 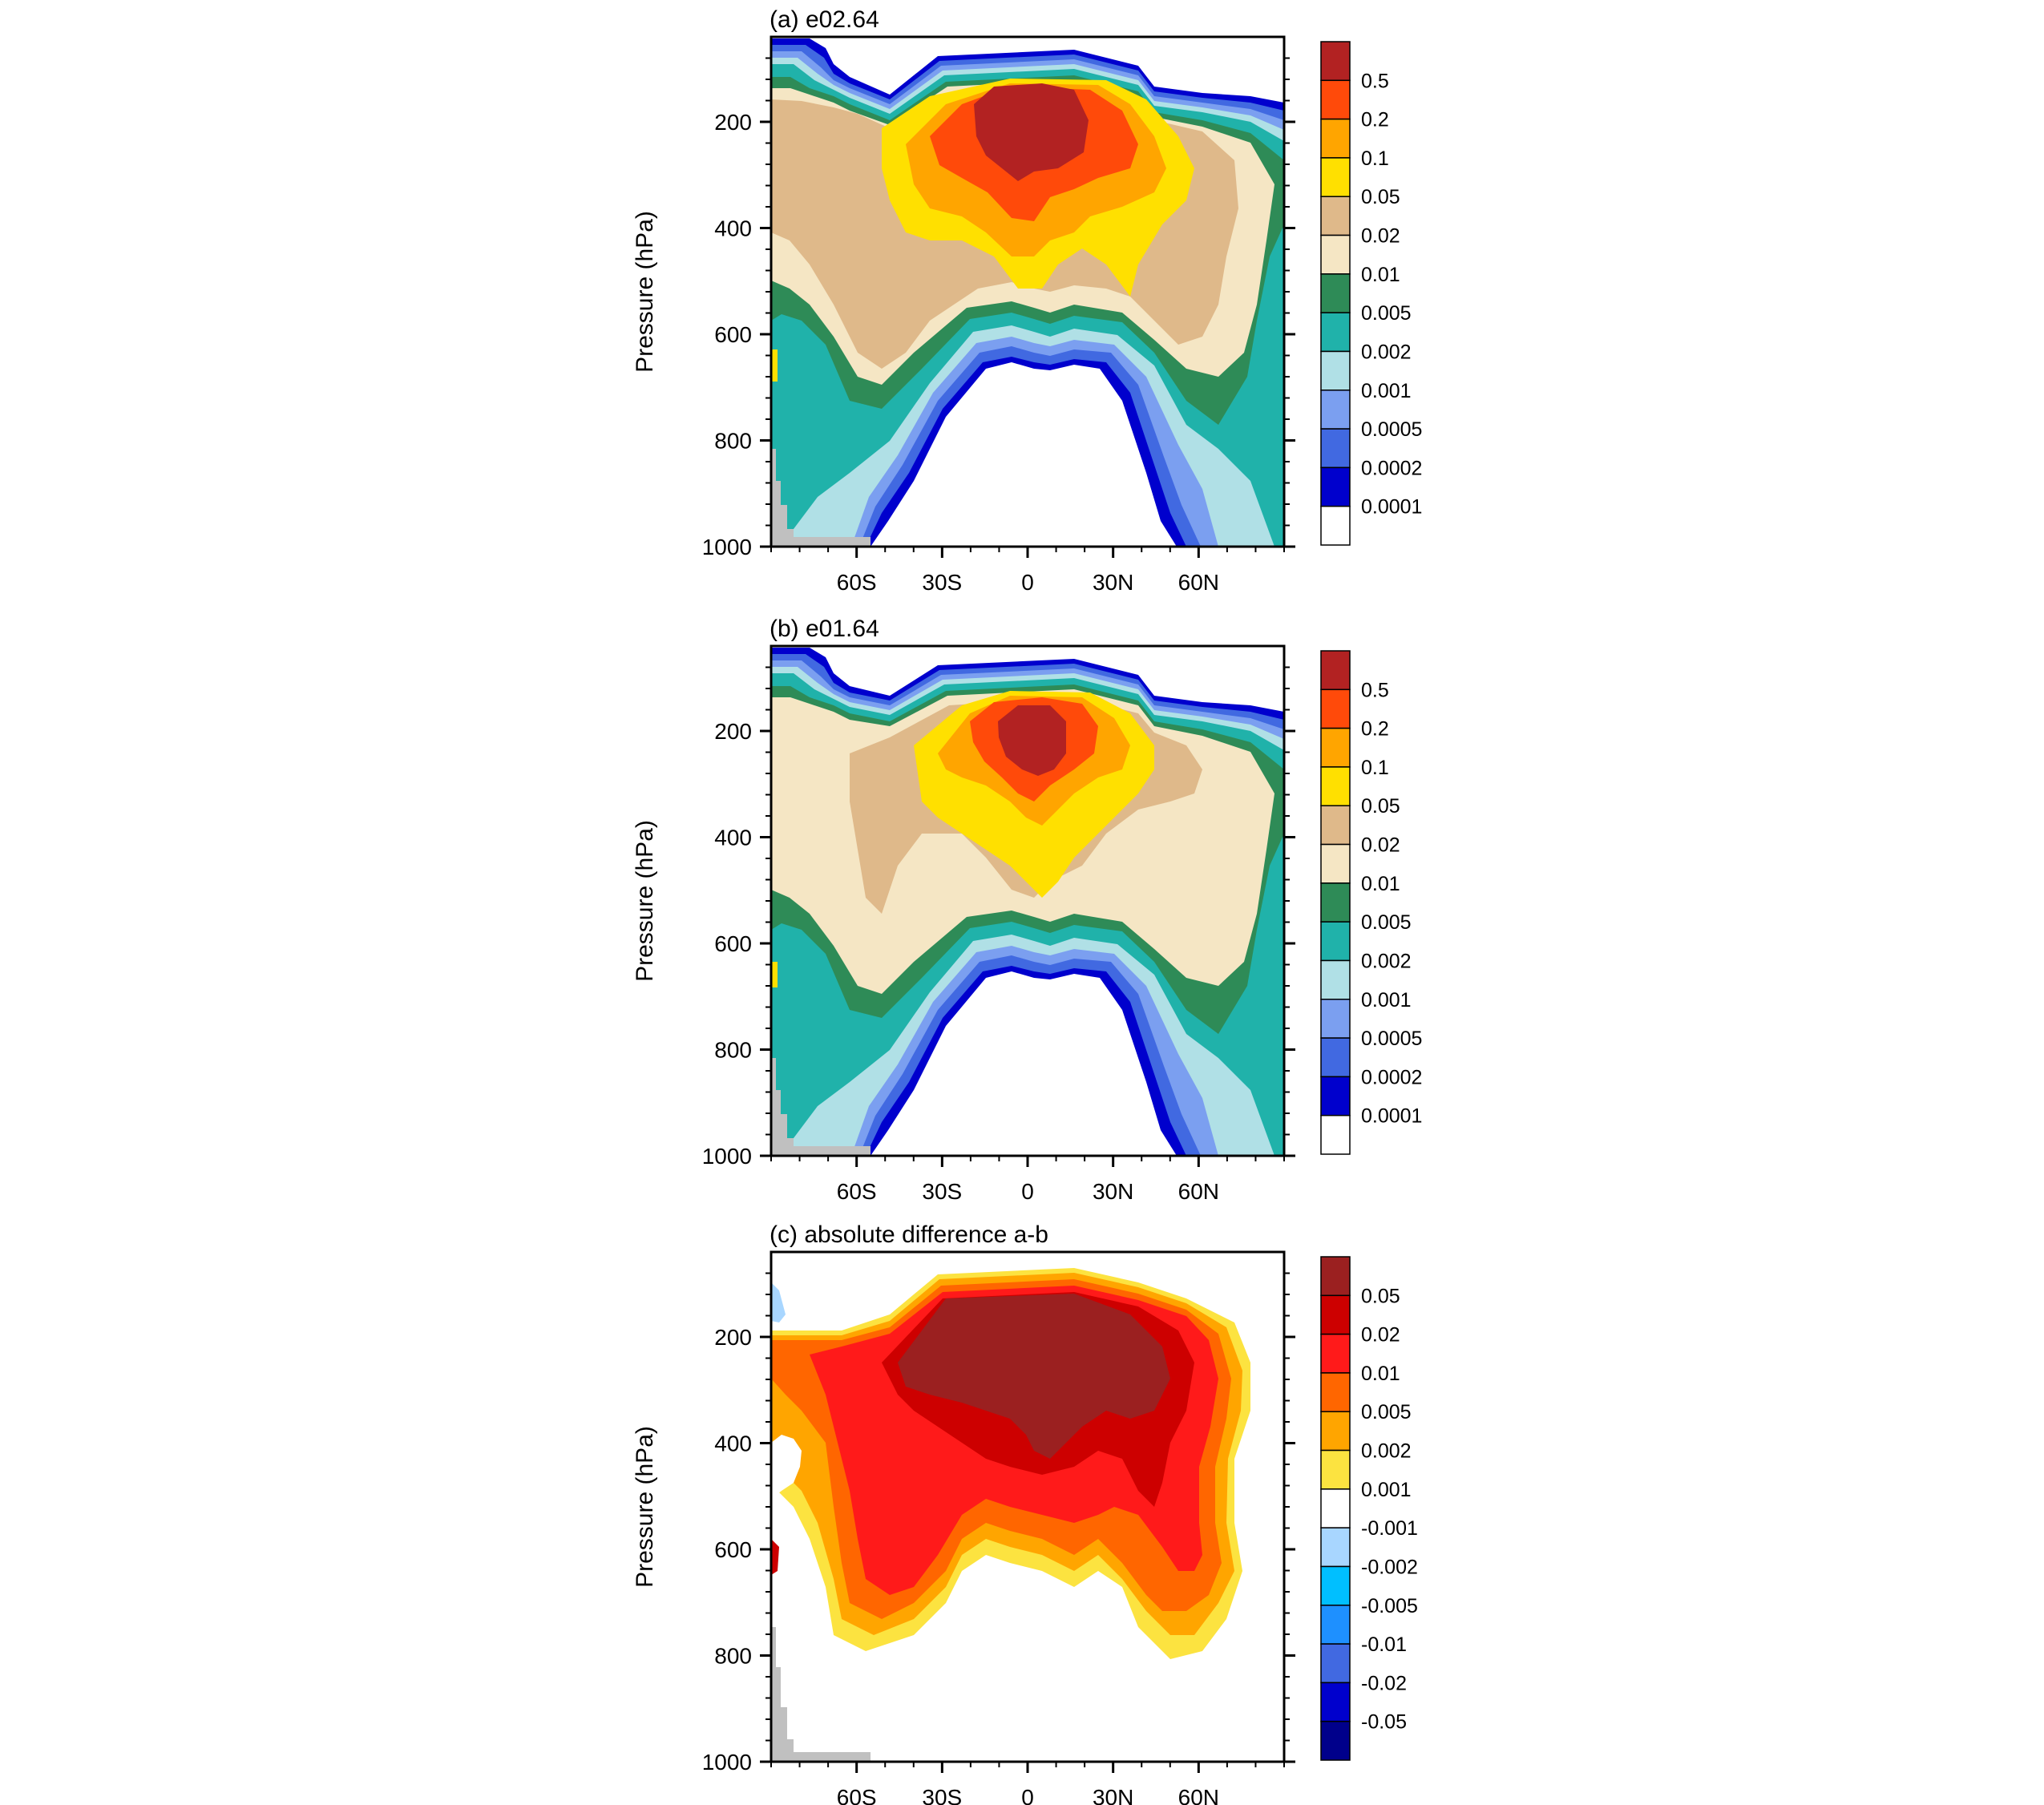 What do you see at coordinates (1375, 158) in the screenshot?
I see `colorbar-label: 0.1` at bounding box center [1375, 158].